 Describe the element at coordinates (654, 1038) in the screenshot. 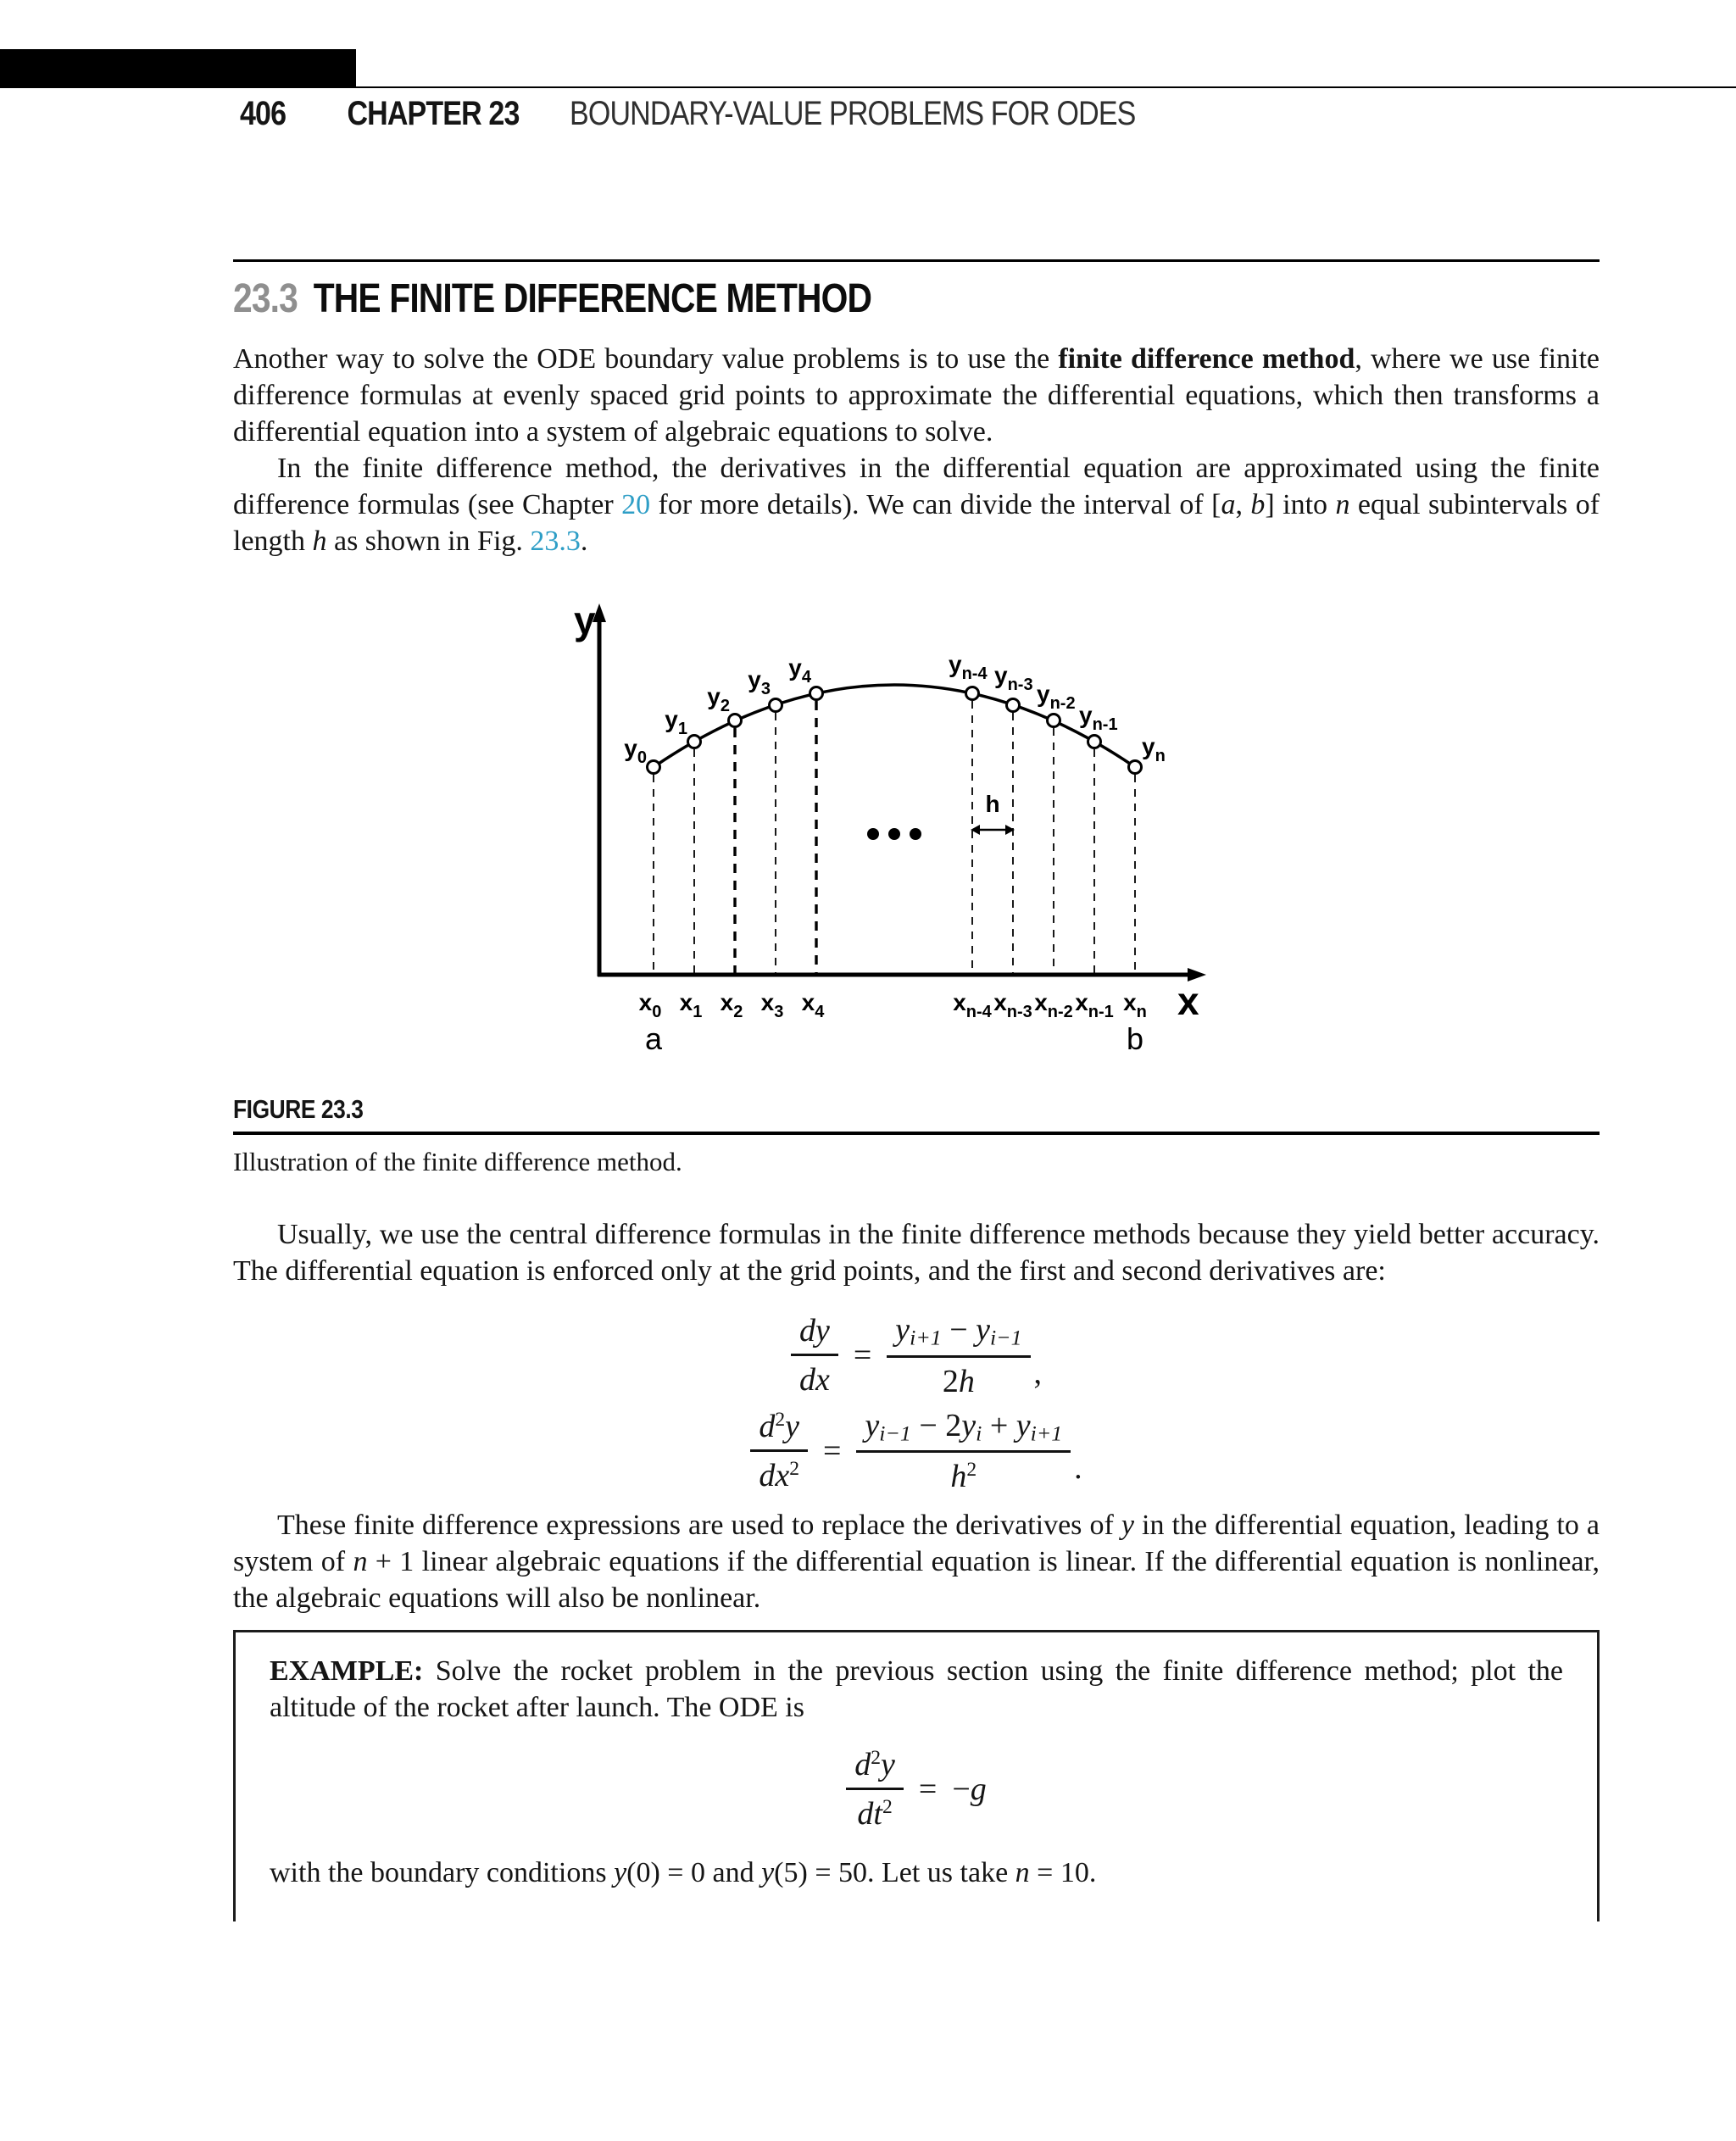

I see `interval-a-label: a` at that location.